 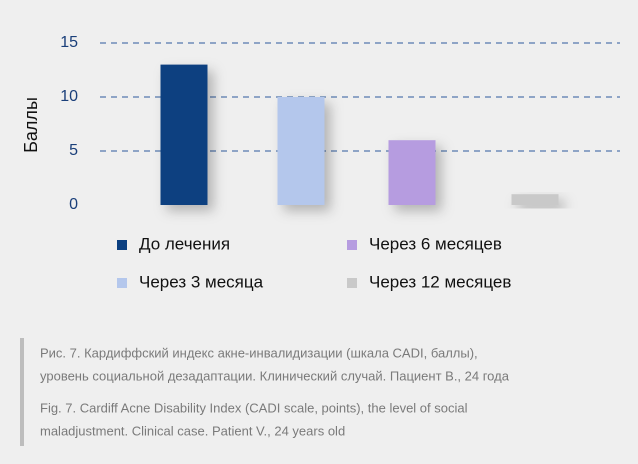 I want to click on legend-label: Через 6 месяцев, so click(x=435, y=243).